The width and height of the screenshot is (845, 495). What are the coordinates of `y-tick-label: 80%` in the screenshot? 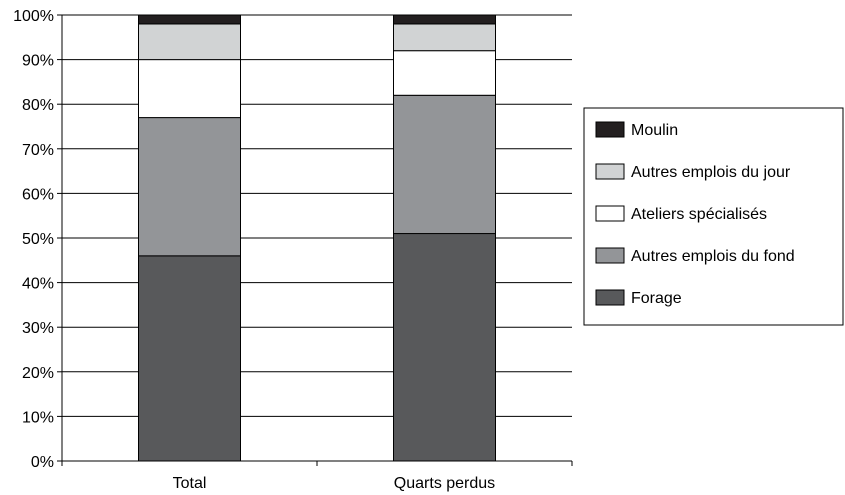 It's located at (38, 105).